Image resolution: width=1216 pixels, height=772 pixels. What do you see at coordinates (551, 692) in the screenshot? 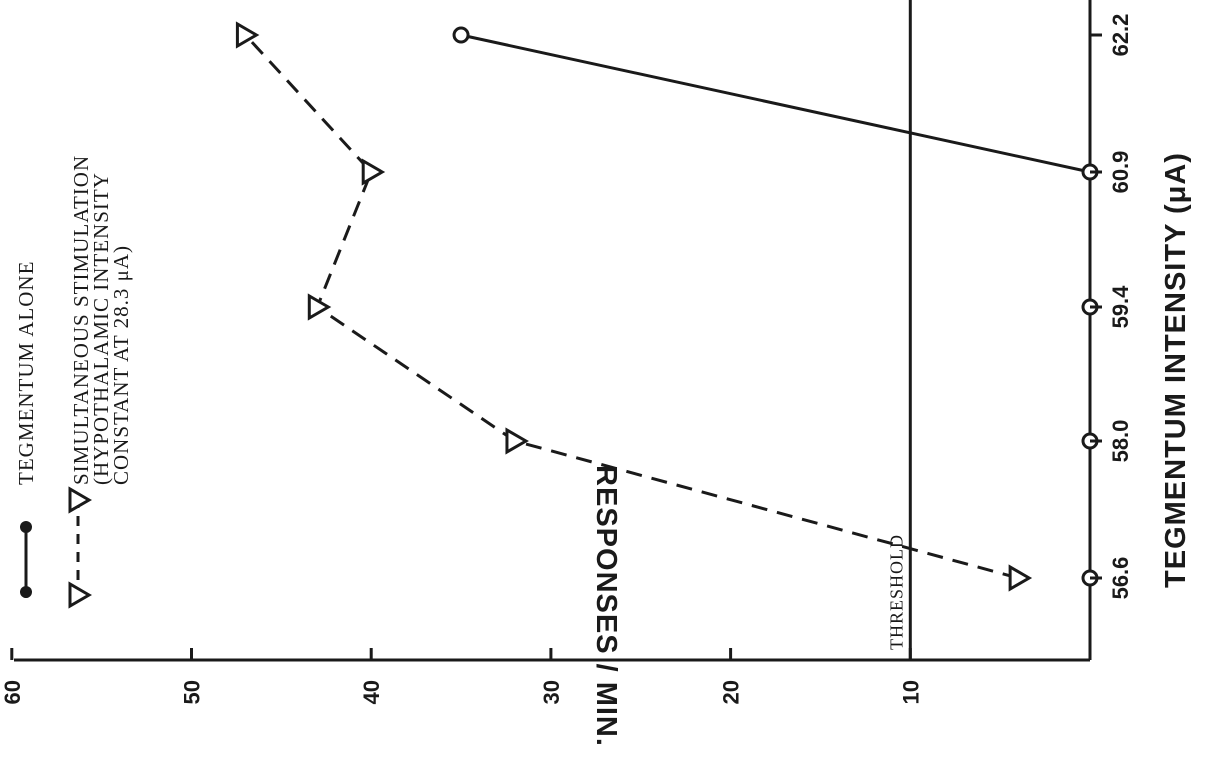
I see `value-tick-label: 30` at bounding box center [551, 692].